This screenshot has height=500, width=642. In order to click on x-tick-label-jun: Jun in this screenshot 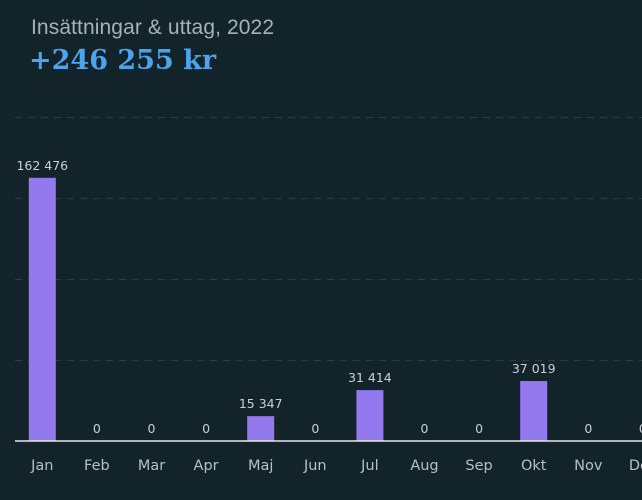, I will do `click(315, 466)`.